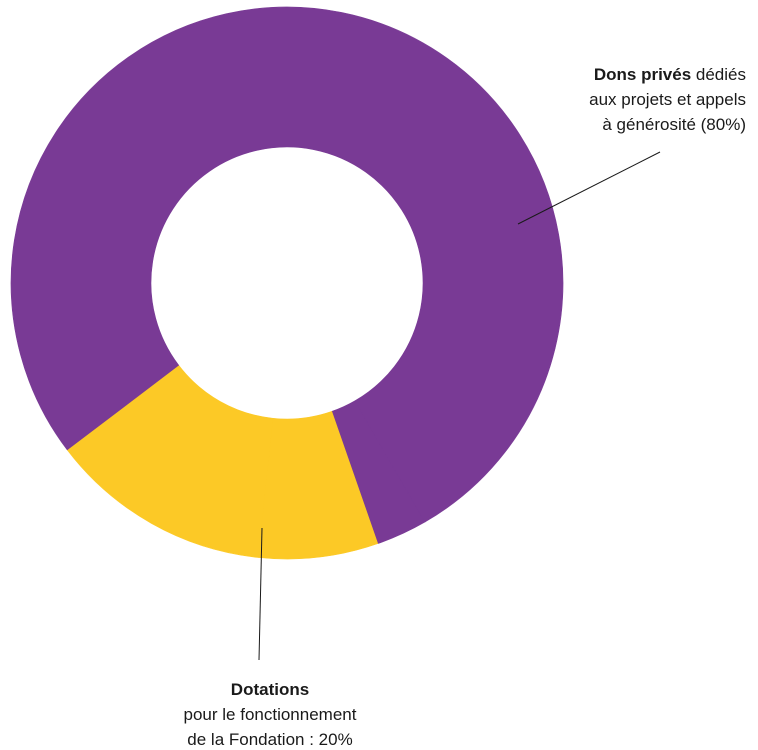 This screenshot has width=758, height=750. Describe the element at coordinates (674, 124) in the screenshot. I see `dons-label-line3: à générosité (80%)` at that location.